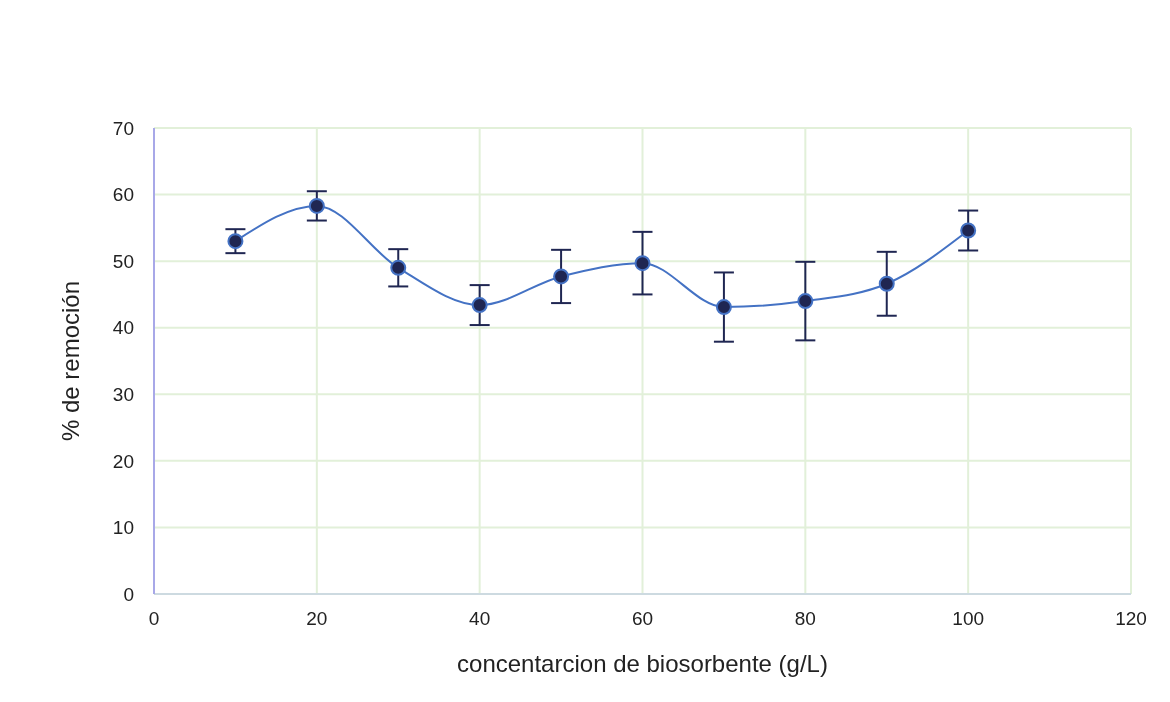  I want to click on y-tick-label: 30, so click(123, 395).